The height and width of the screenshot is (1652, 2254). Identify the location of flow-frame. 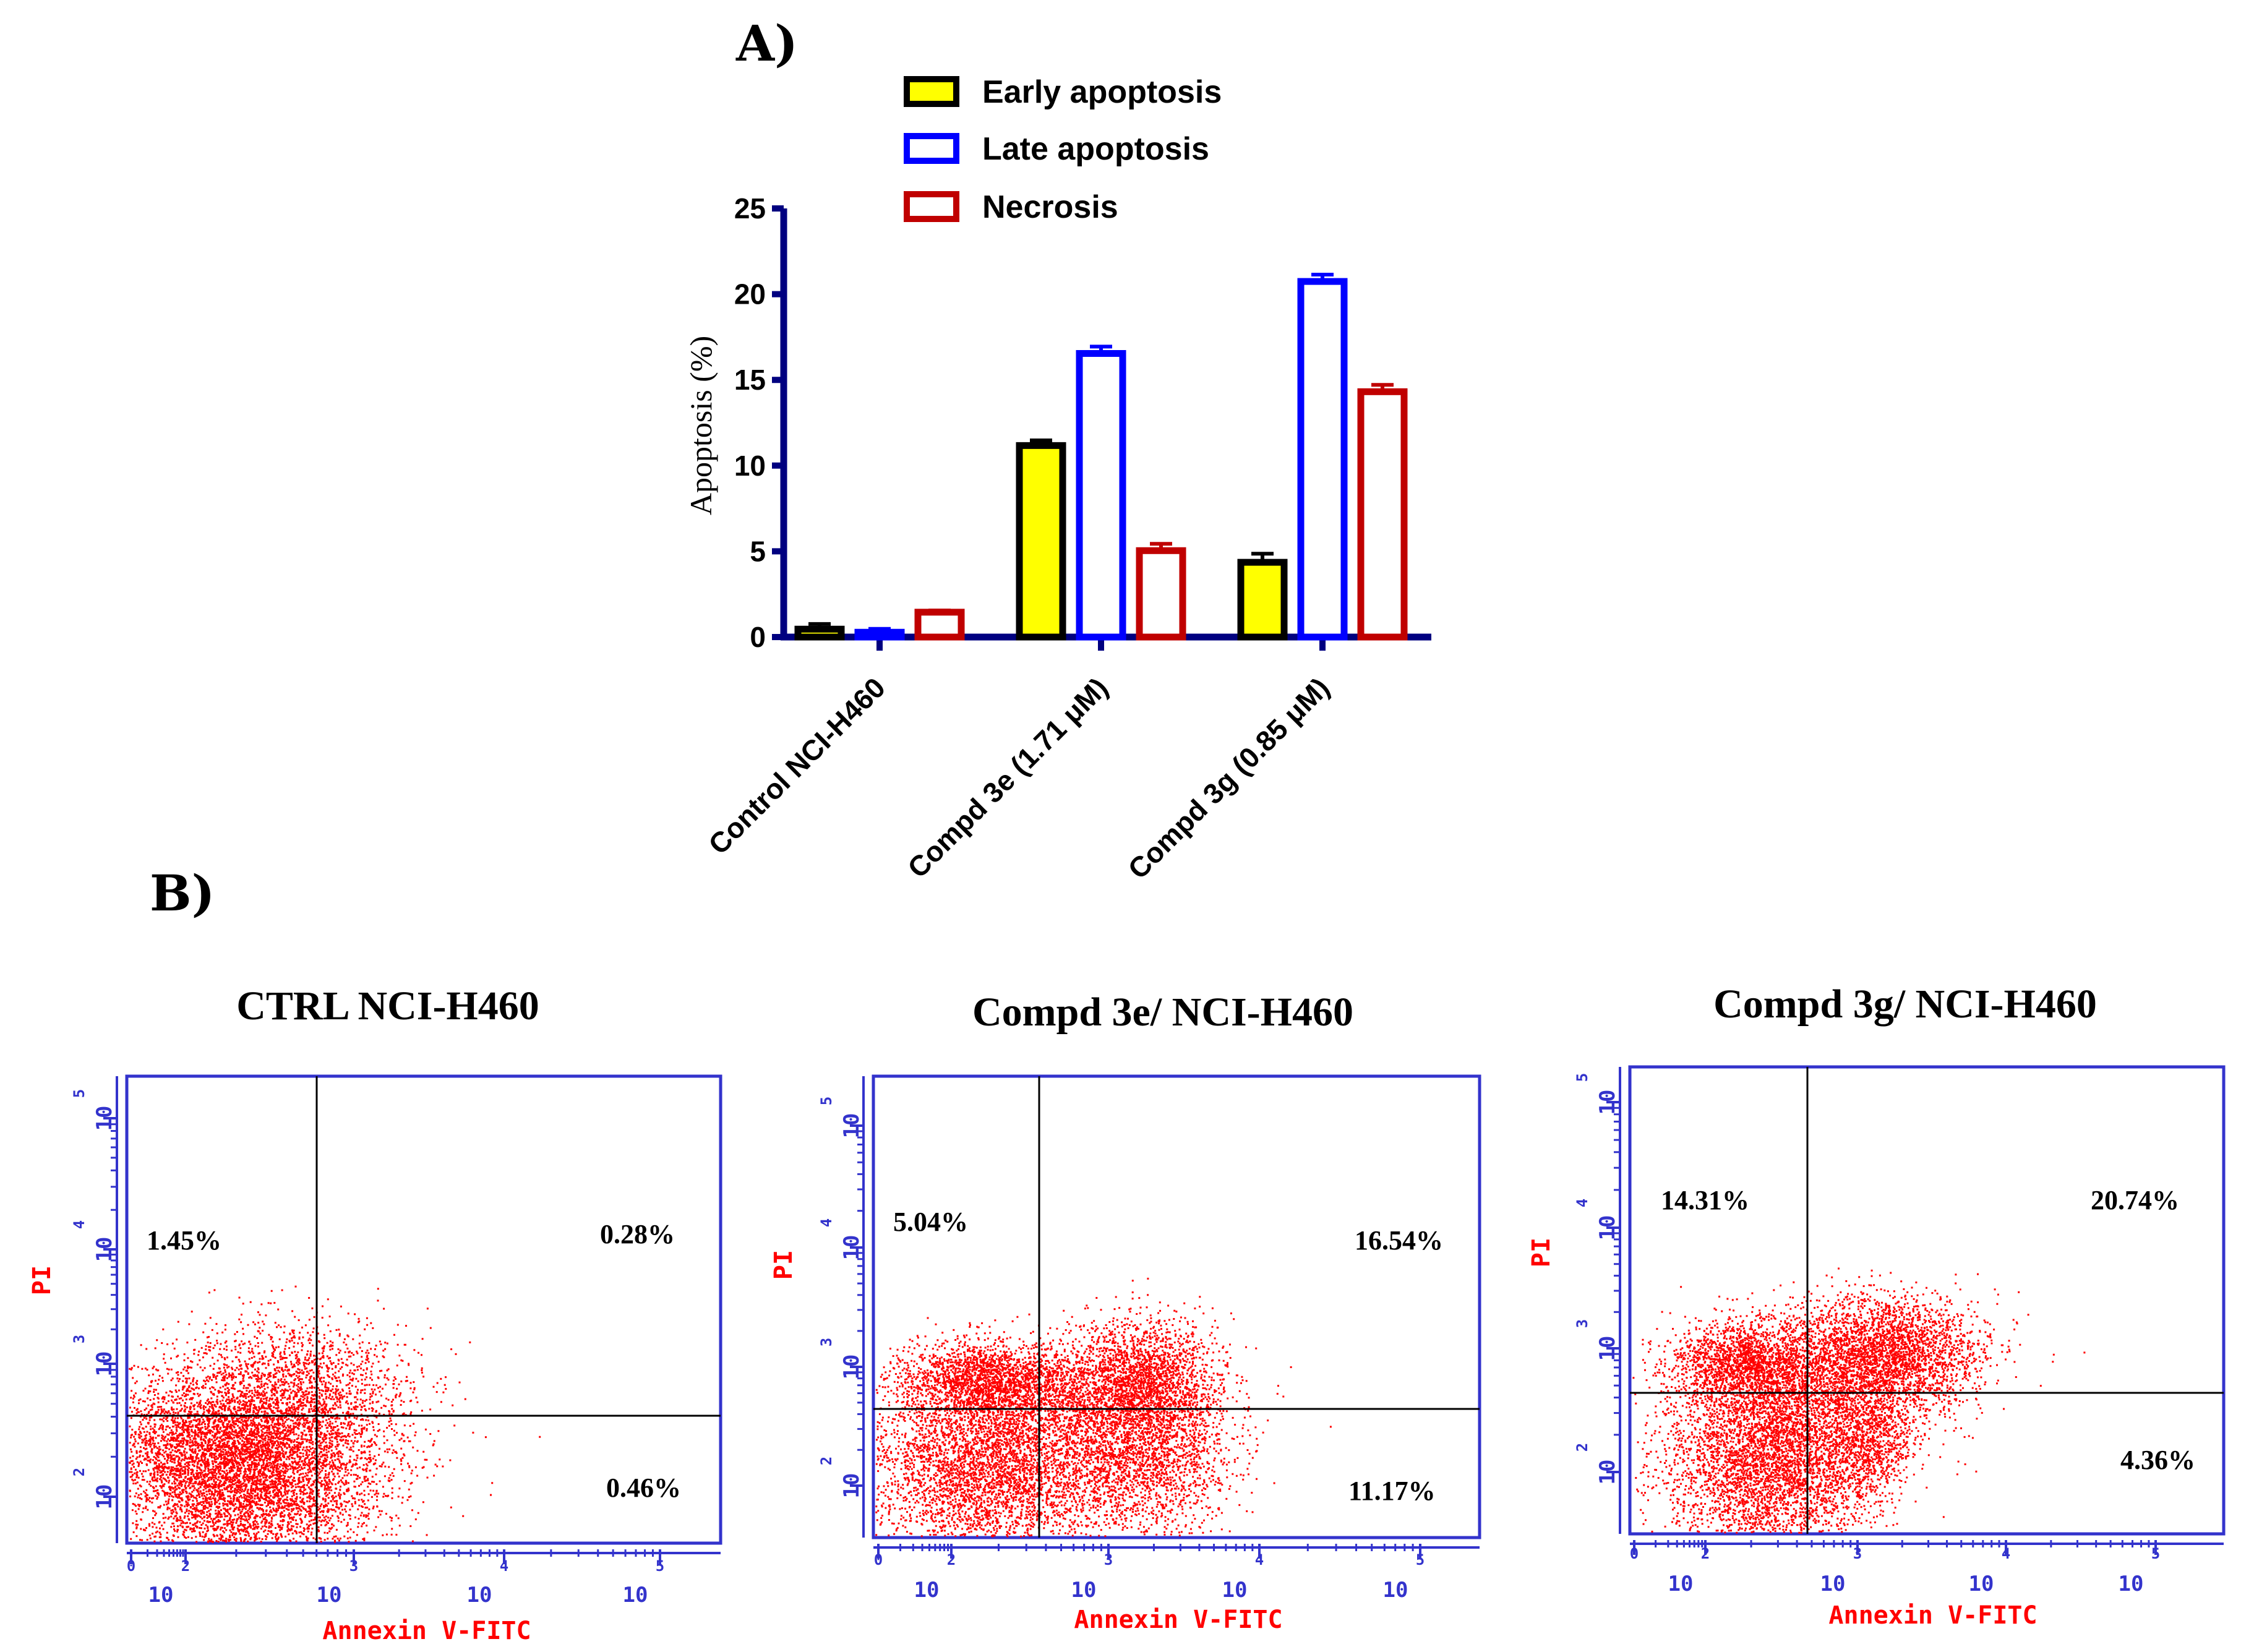
(1176, 1306).